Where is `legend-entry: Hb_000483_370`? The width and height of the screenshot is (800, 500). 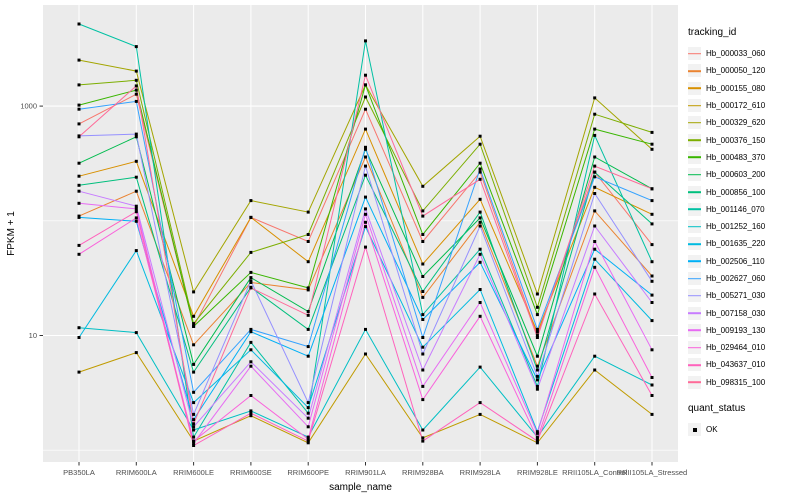 legend-entry: Hb_000483_370 is located at coordinates (744, 157).